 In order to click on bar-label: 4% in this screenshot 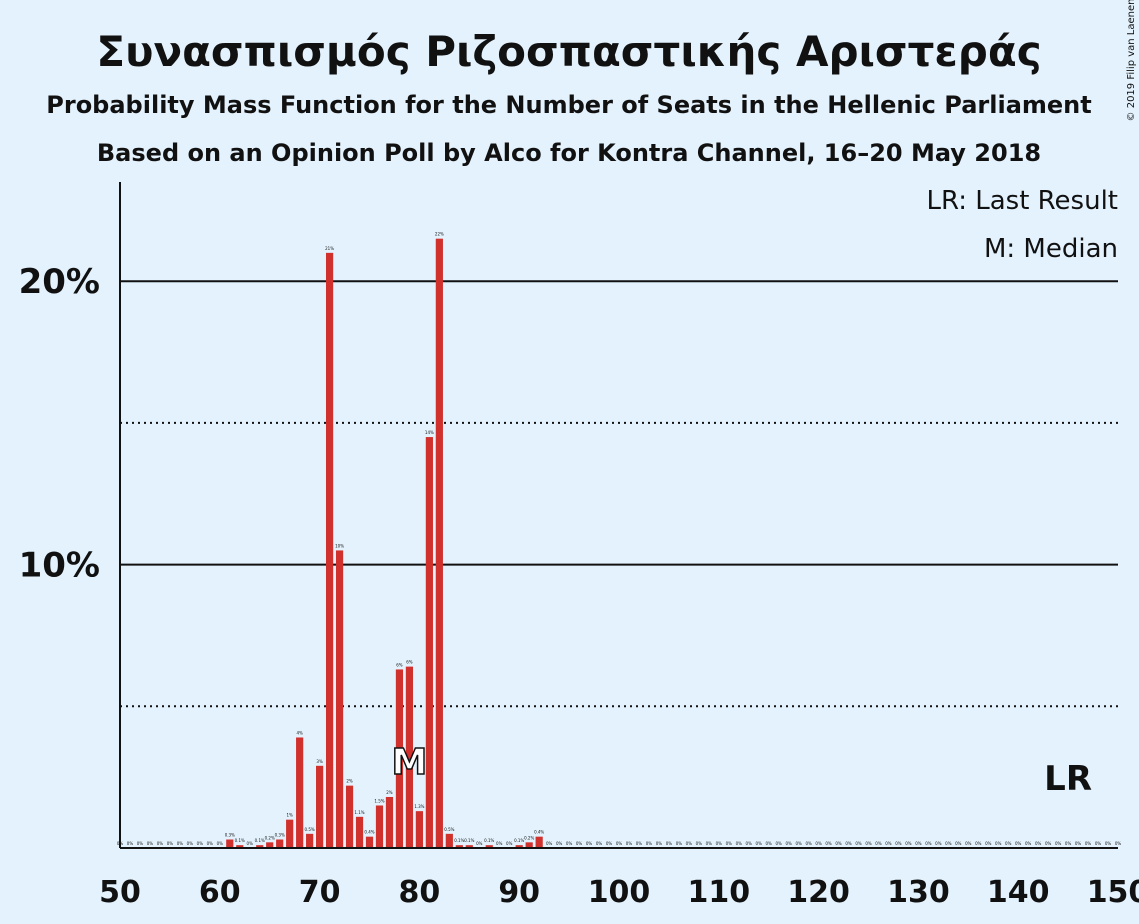, I will do `click(299, 732)`.